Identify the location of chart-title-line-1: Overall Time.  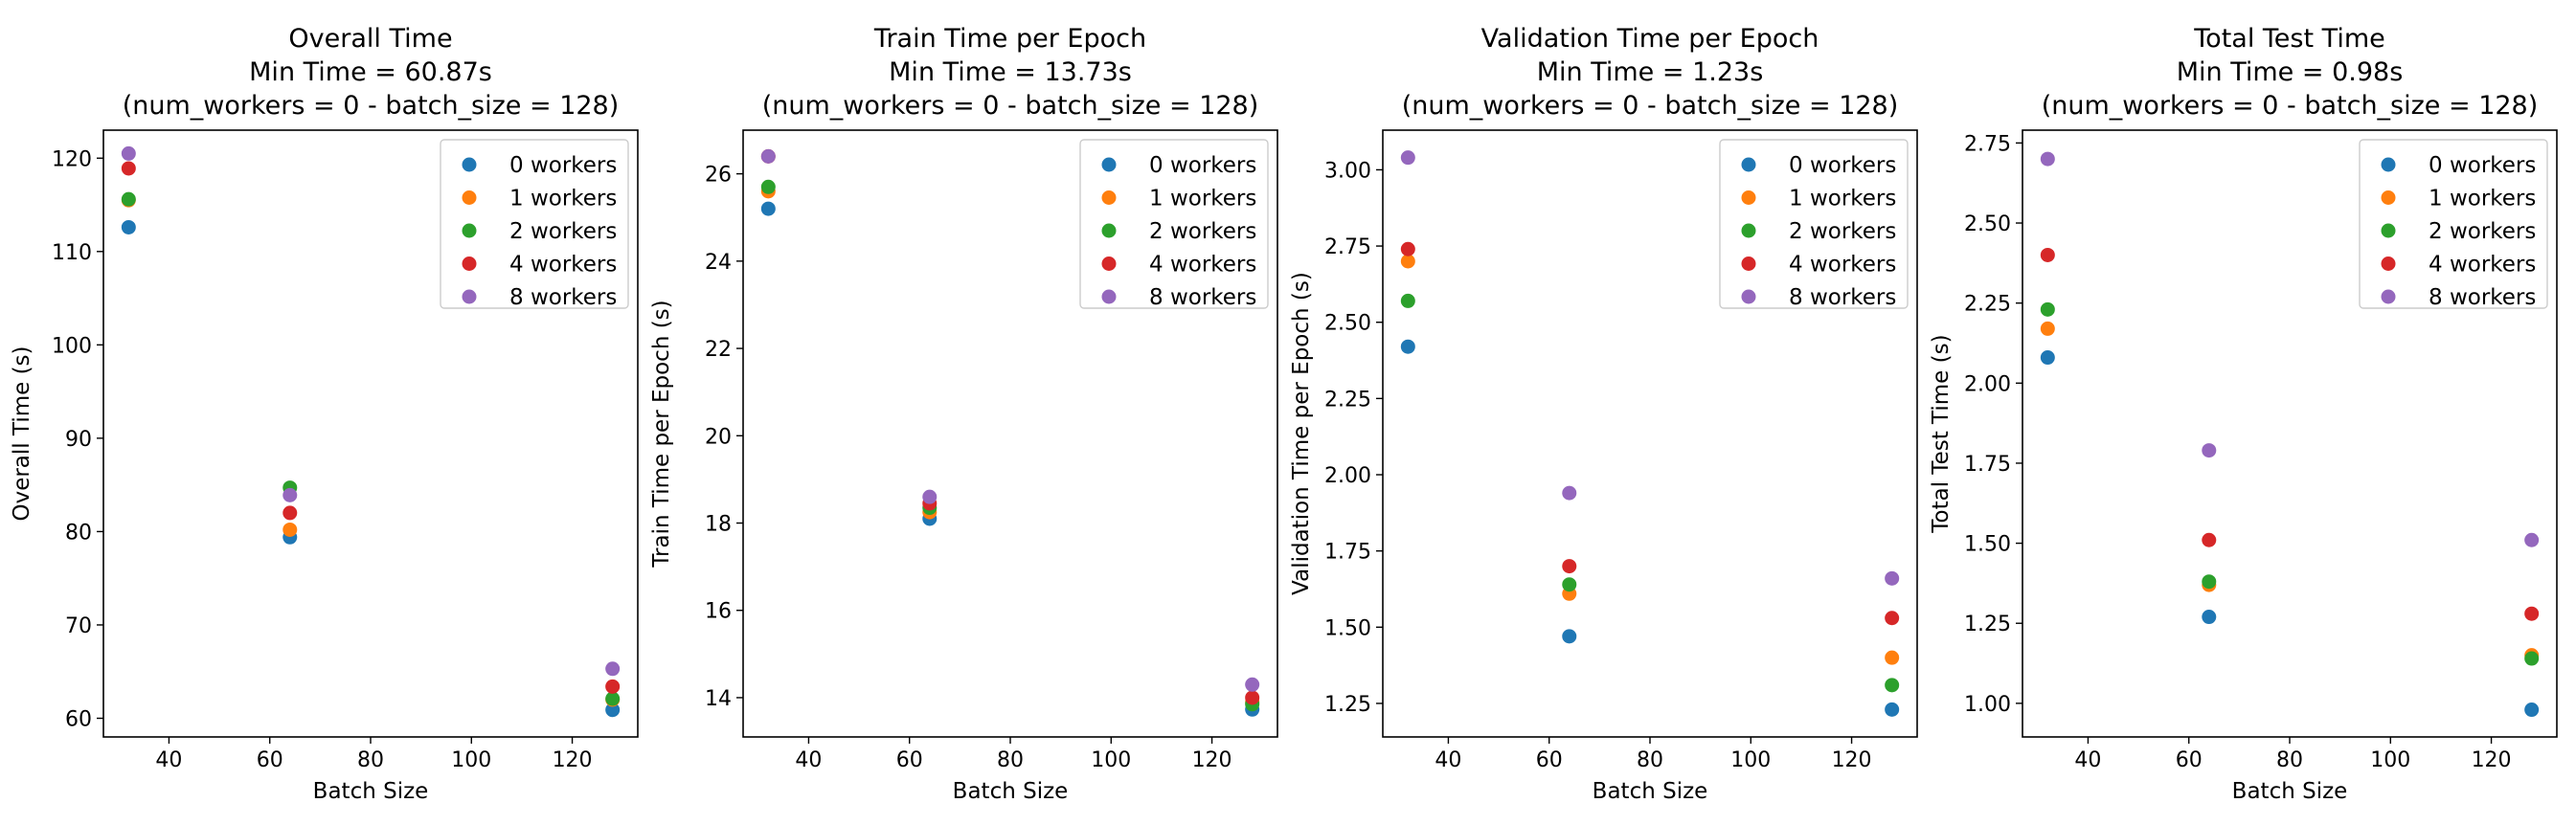
(370, 39).